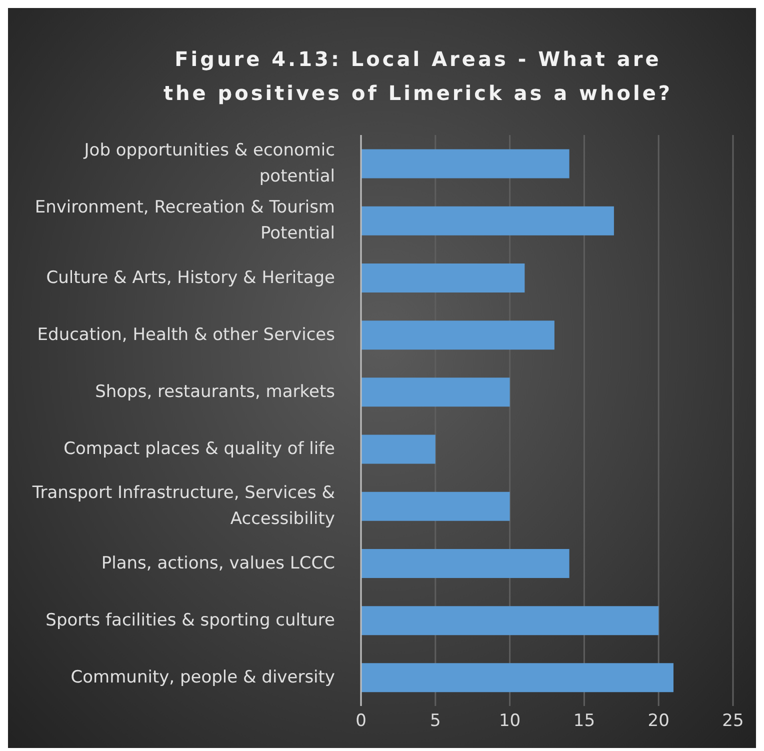 The width and height of the screenshot is (764, 751). What do you see at coordinates (190, 620) in the screenshot?
I see `y-tick-label: Sports facilities & sporting culture` at bounding box center [190, 620].